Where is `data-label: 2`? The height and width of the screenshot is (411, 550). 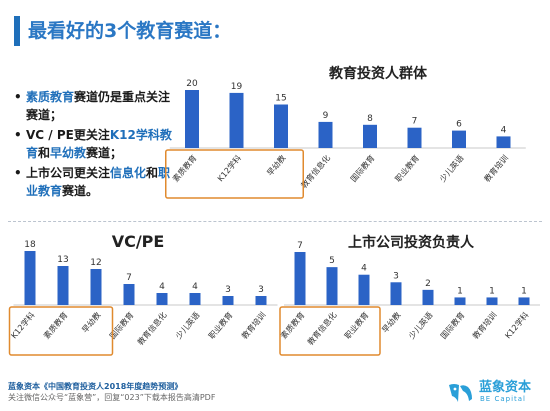
data-label: 2 is located at coordinates (428, 284).